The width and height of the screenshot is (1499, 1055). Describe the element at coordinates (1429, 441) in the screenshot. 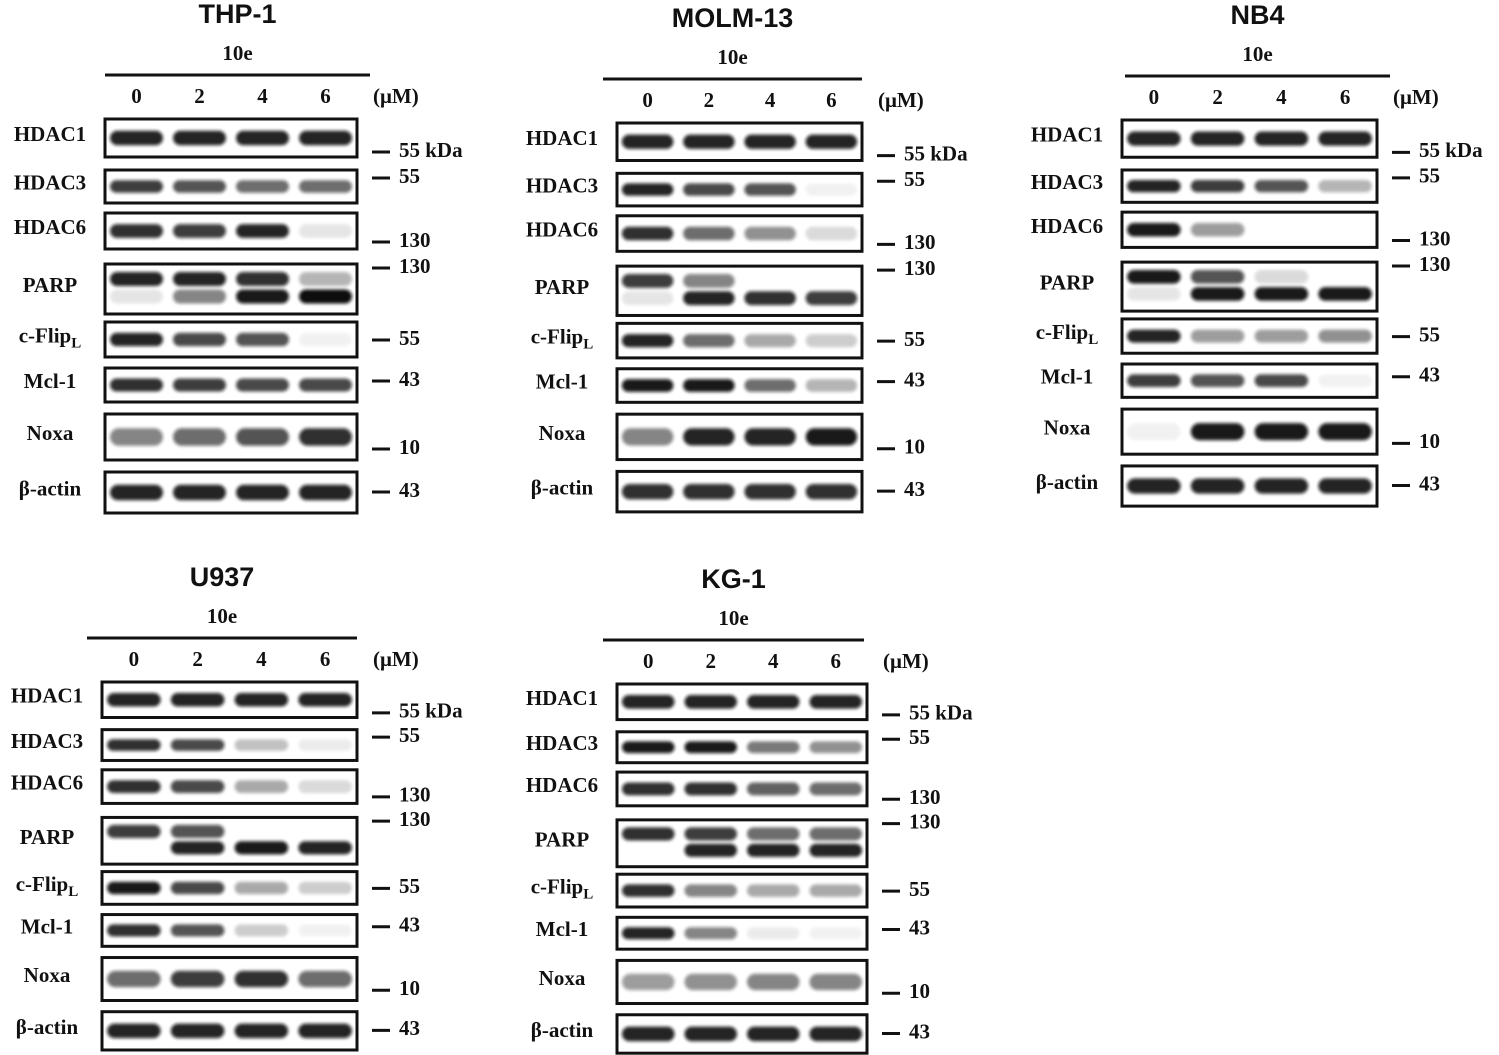

I see `marker-label: 10` at that location.